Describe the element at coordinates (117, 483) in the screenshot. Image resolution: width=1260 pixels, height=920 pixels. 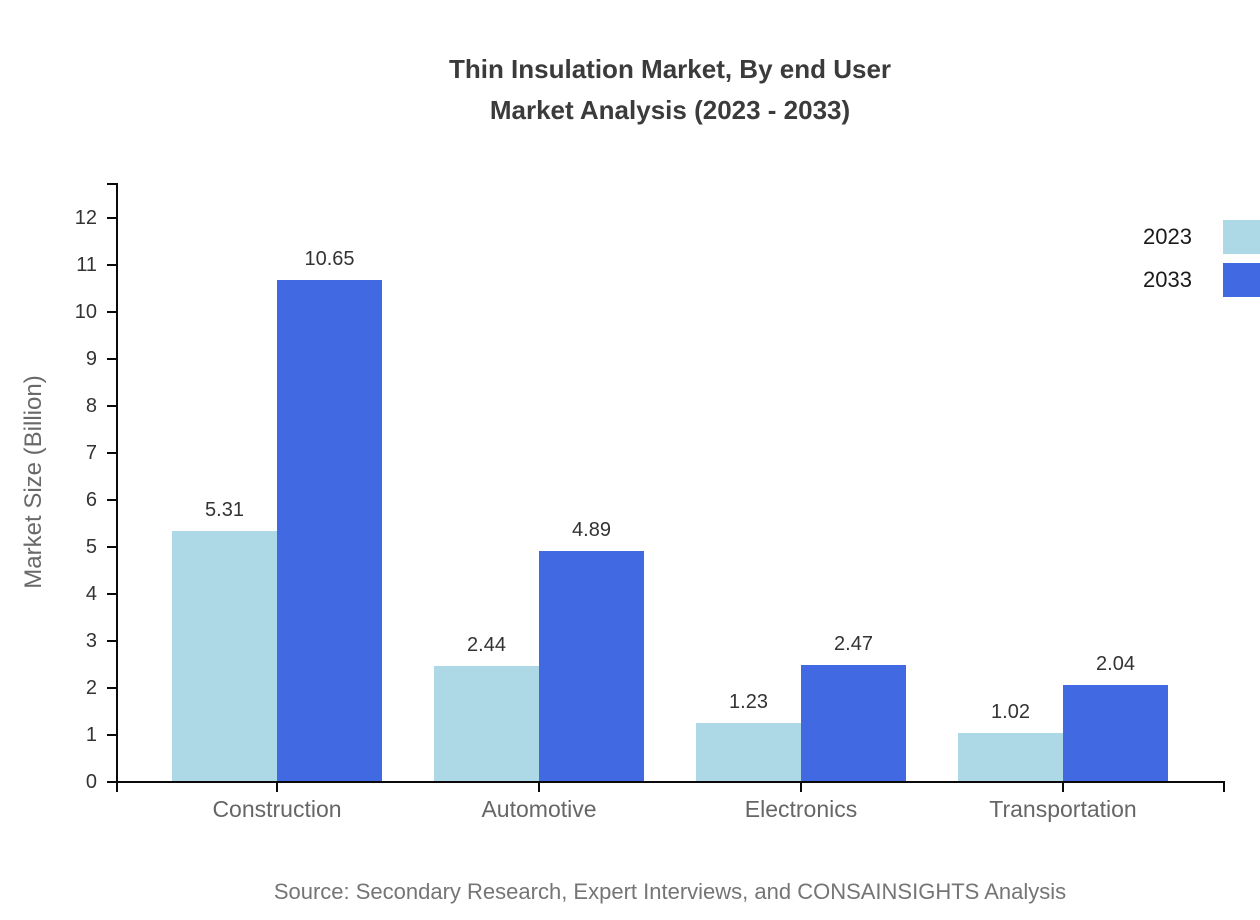
I see `y-axis-line` at that location.